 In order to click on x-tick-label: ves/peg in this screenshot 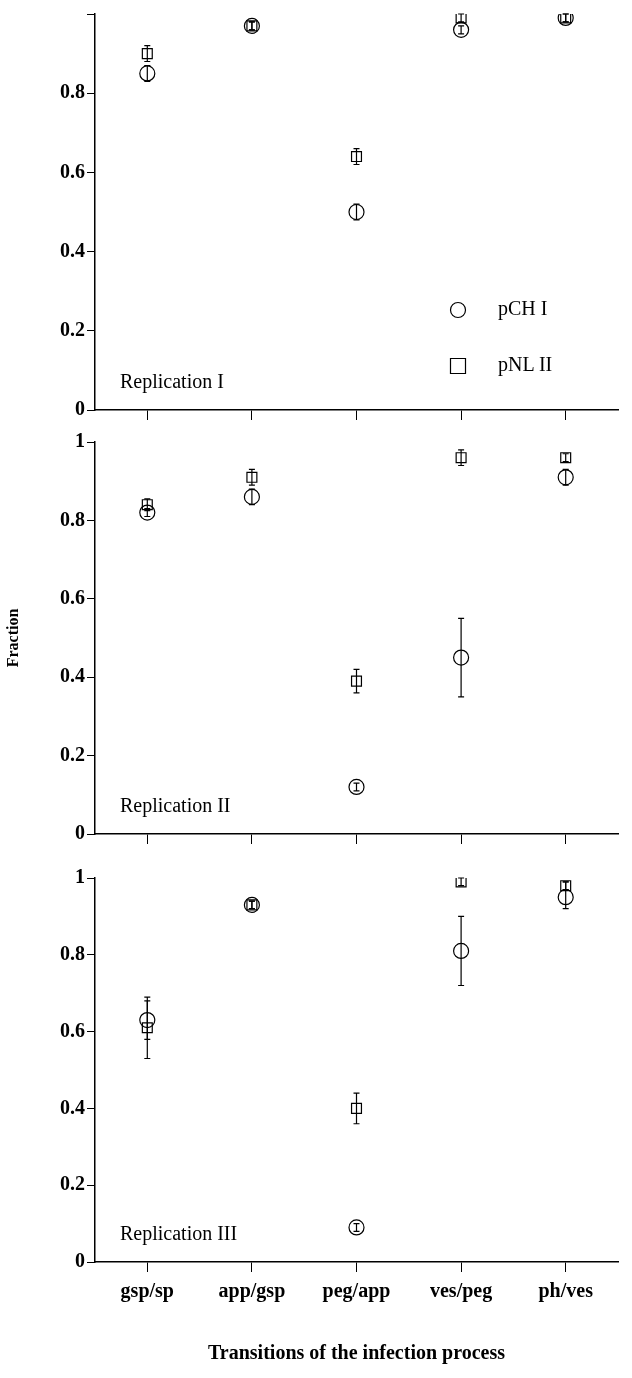, I will do `click(461, 1291)`.